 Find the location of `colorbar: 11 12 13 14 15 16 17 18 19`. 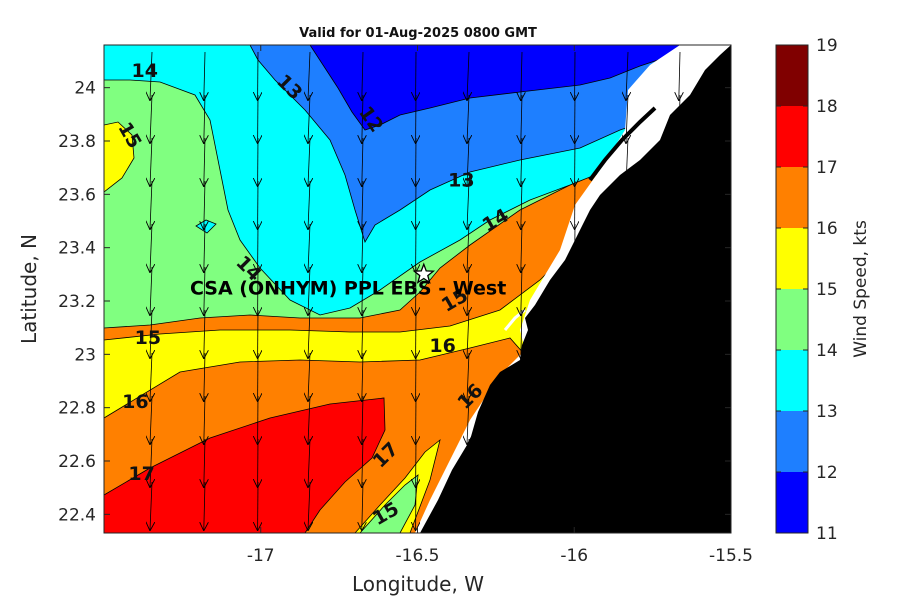

colorbar: 11 12 13 14 15 16 17 18 19 is located at coordinates (806, 290).